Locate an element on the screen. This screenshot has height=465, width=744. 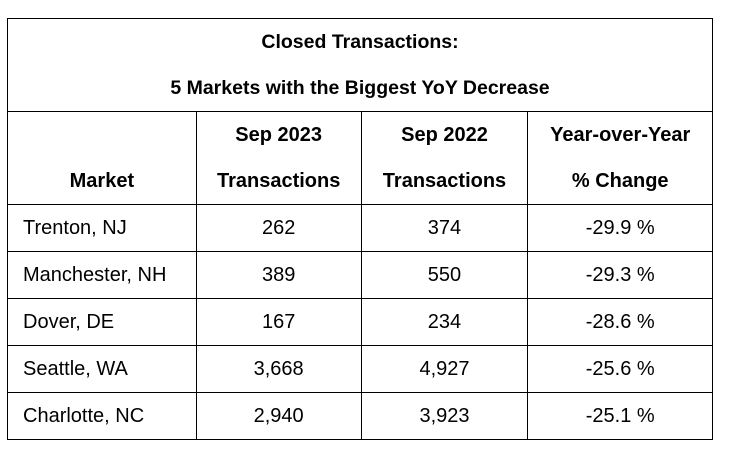
table-row: Charlotte, NC 2,940 3,923 -25.1 % is located at coordinates (360, 416).